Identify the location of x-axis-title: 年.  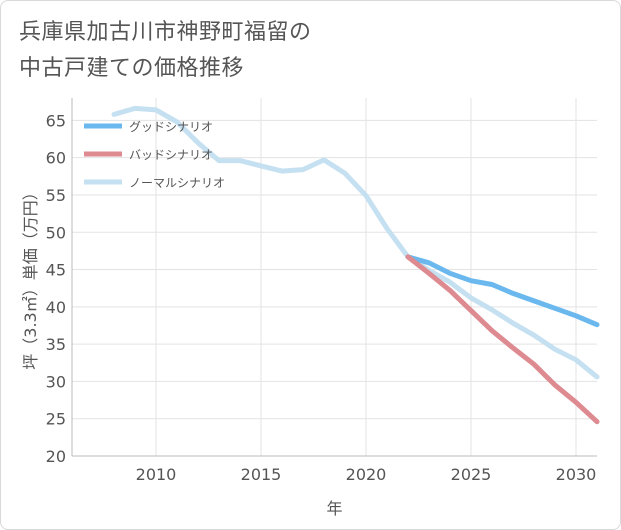
(334, 508).